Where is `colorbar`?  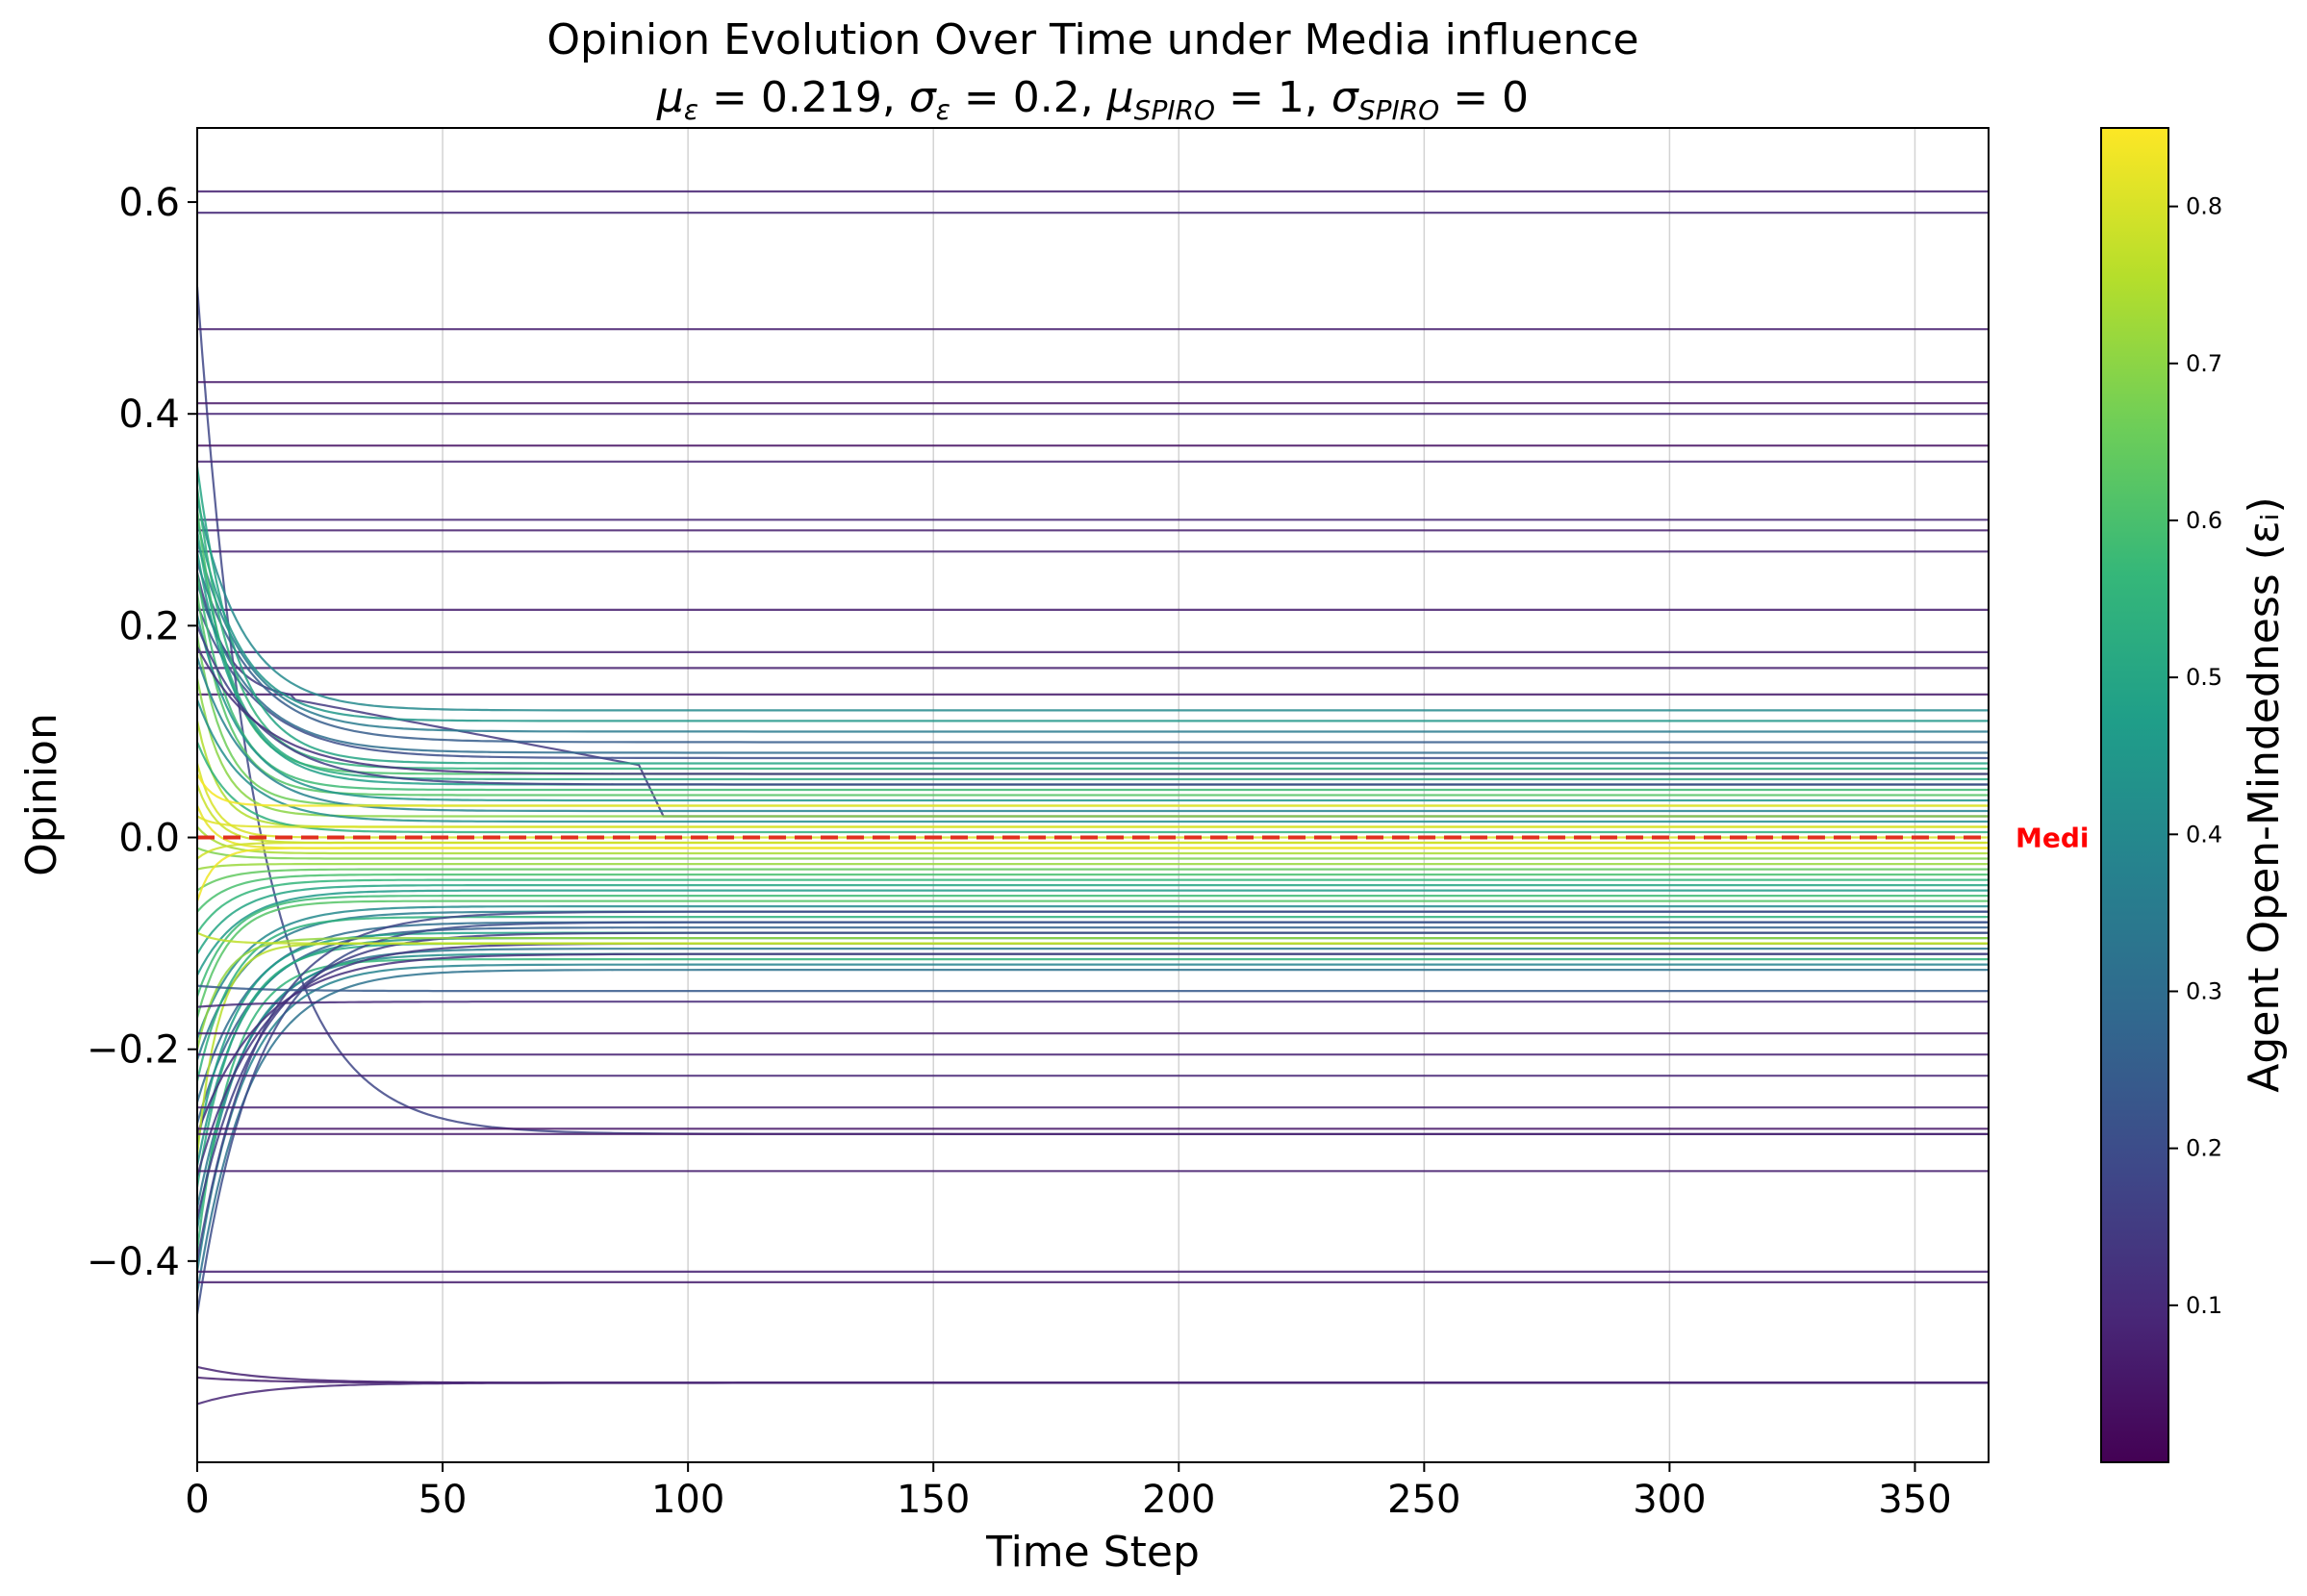 colorbar is located at coordinates (2134, 795).